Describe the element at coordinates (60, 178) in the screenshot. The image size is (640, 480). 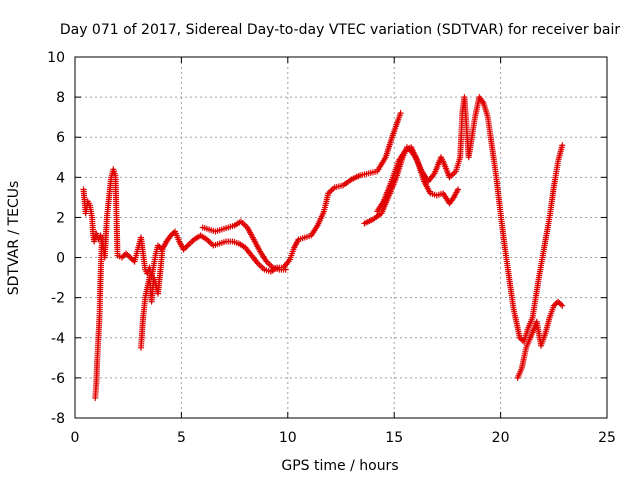
I see `y-tick-label: 4` at that location.